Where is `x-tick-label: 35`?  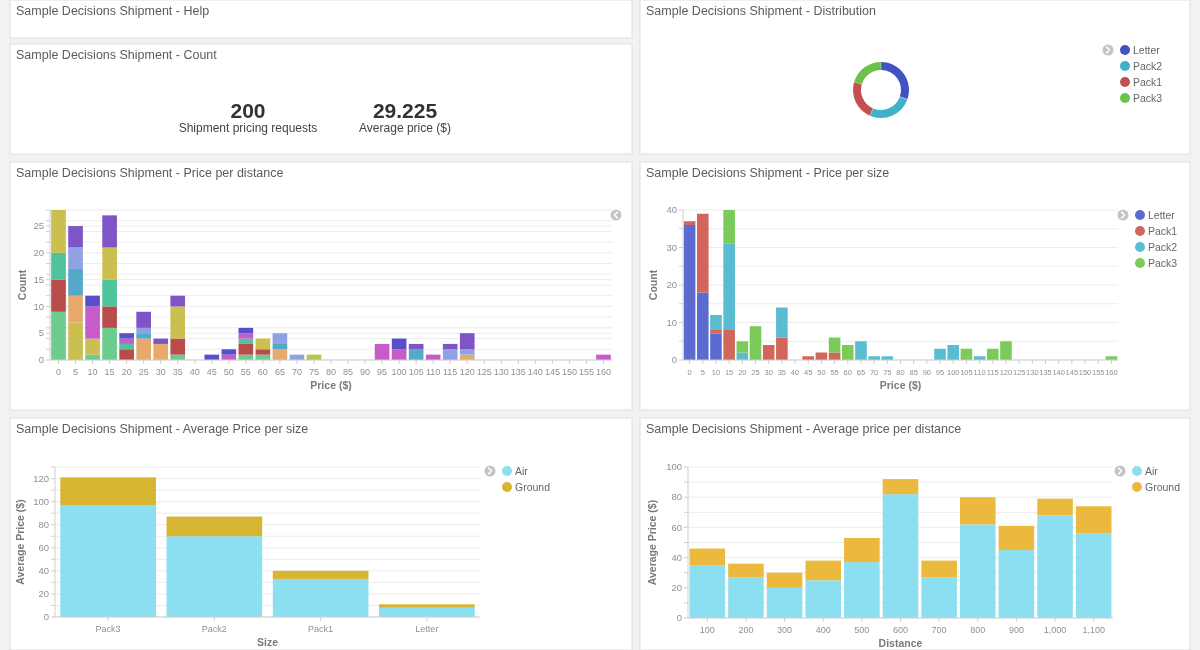 x-tick-label: 35 is located at coordinates (177, 372).